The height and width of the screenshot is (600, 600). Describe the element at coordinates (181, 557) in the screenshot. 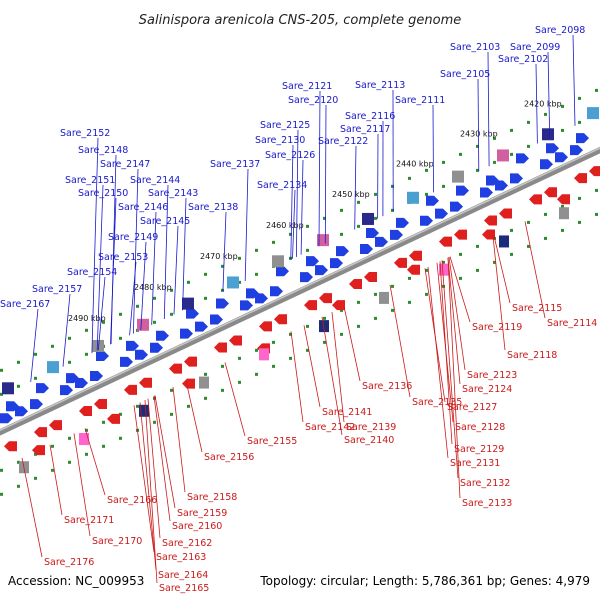

I see `reverse-gene-label: Sare_2163` at that location.